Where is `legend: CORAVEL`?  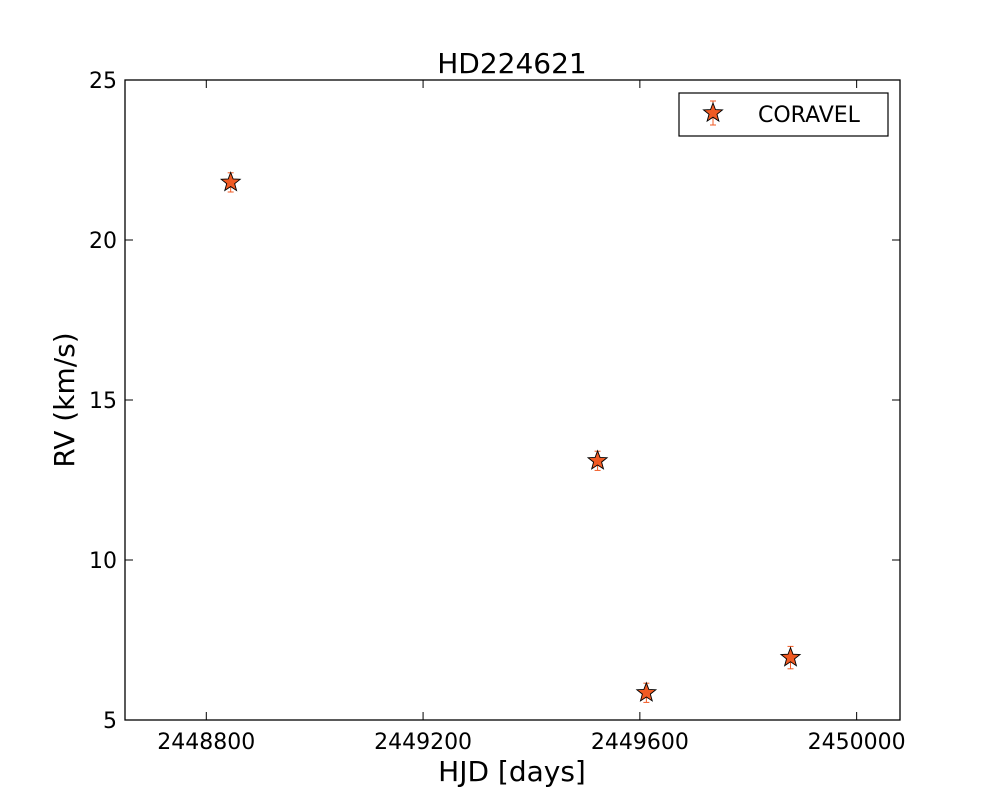
legend: CORAVEL is located at coordinates (783, 114).